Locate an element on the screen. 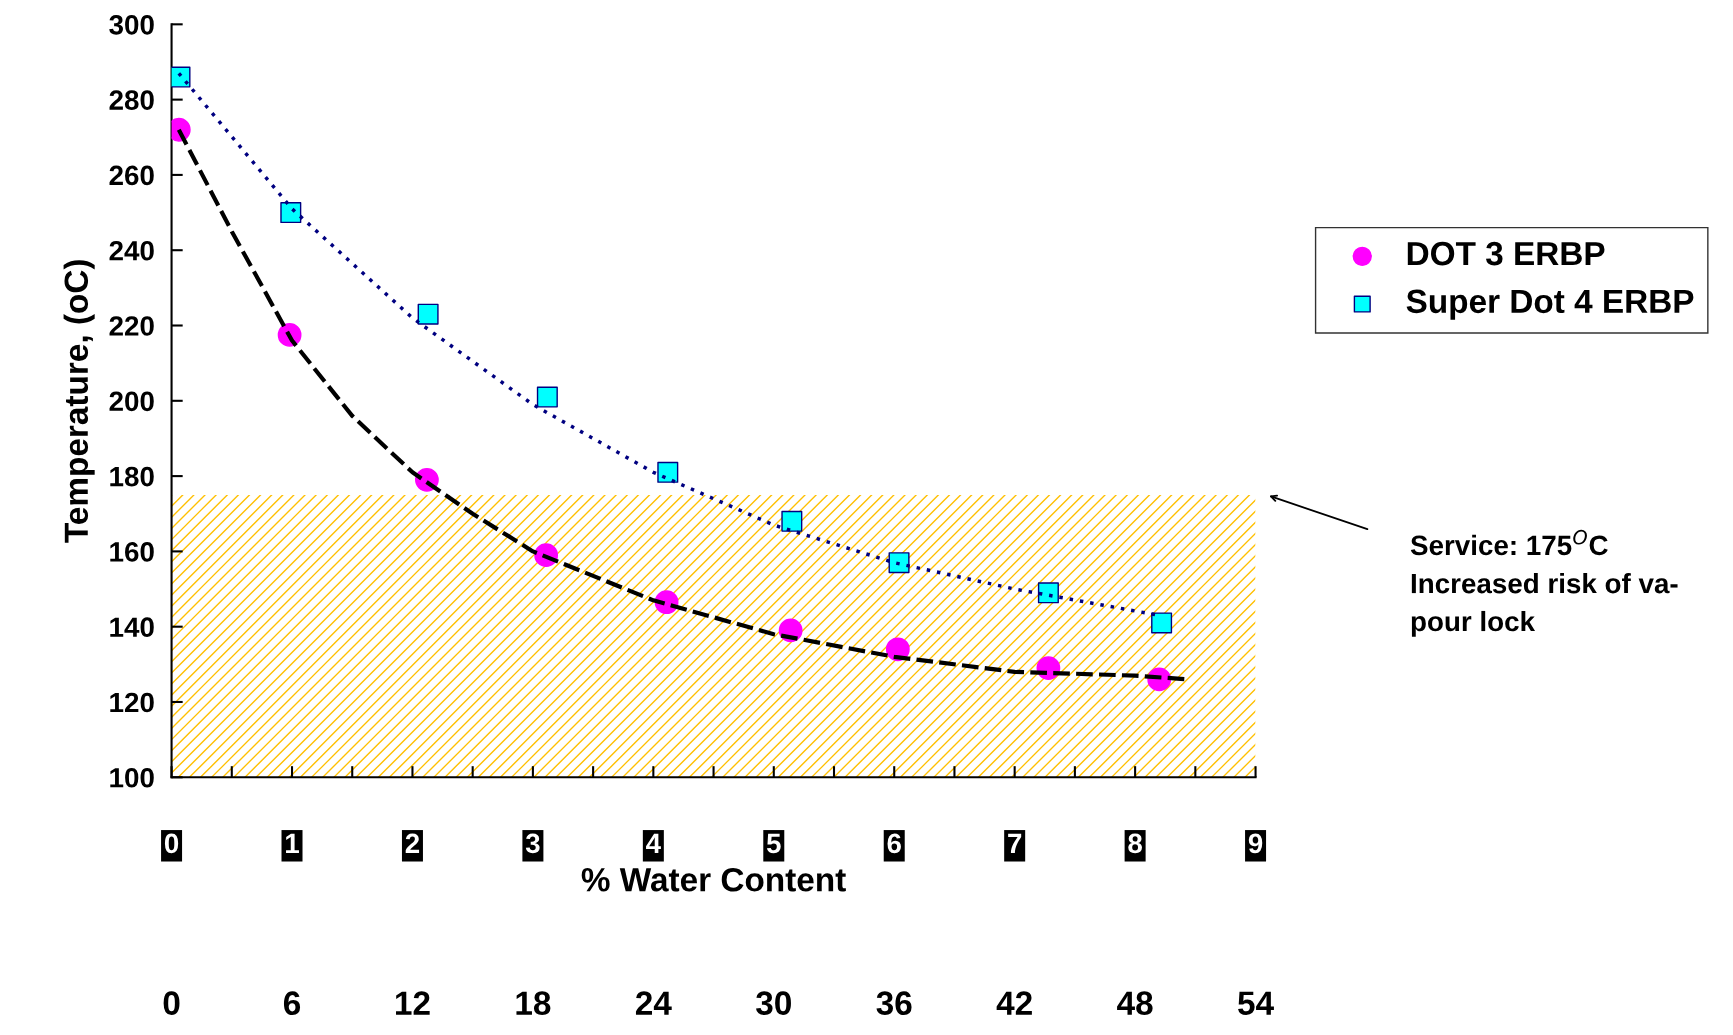 The image size is (1733, 1035). y-axis-title: Temperature, (oC) is located at coordinates (79, 401).